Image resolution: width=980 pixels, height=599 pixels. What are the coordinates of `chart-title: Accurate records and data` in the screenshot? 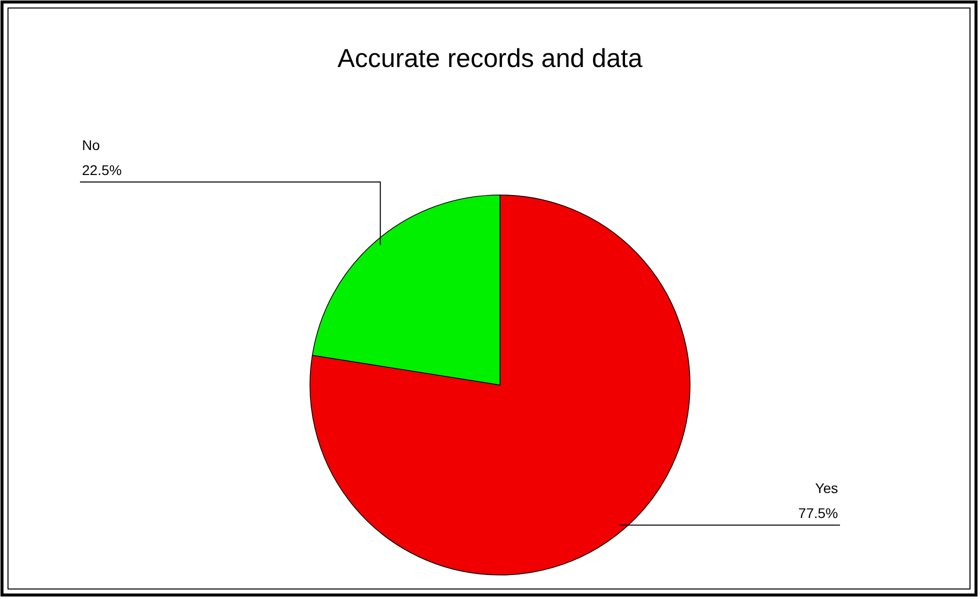 It's located at (491, 58).